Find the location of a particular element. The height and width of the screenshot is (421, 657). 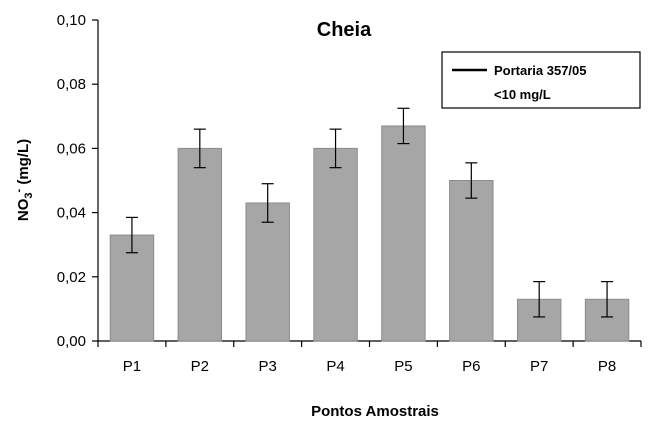

bar-p4 is located at coordinates (335, 244).